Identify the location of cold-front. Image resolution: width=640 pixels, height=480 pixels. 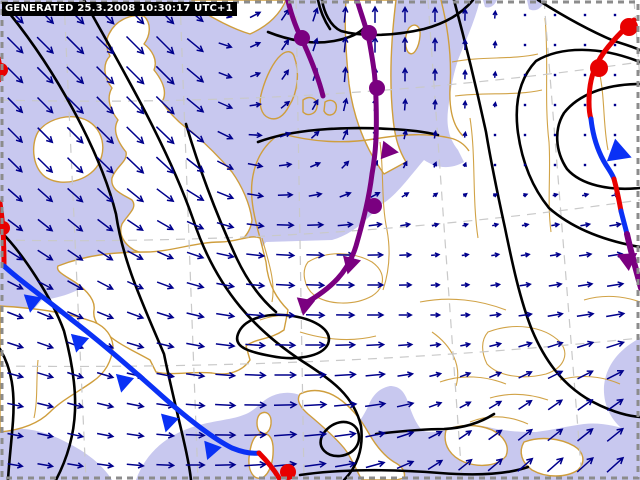
(610, 149).